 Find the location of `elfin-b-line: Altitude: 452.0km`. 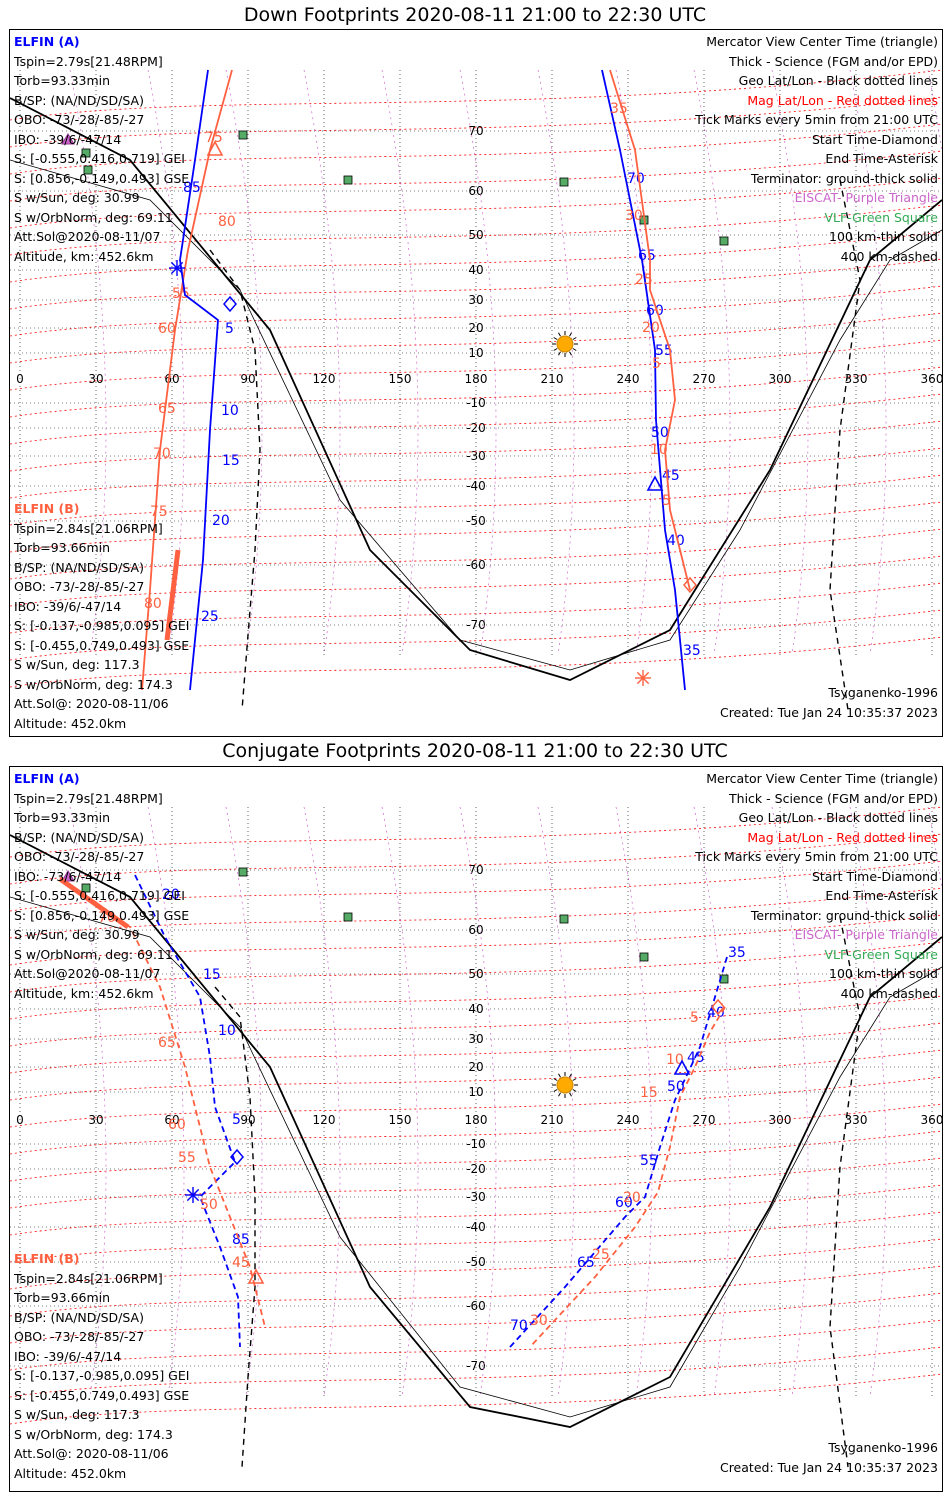

elfin-b-line: Altitude: 452.0km is located at coordinates (70, 723).